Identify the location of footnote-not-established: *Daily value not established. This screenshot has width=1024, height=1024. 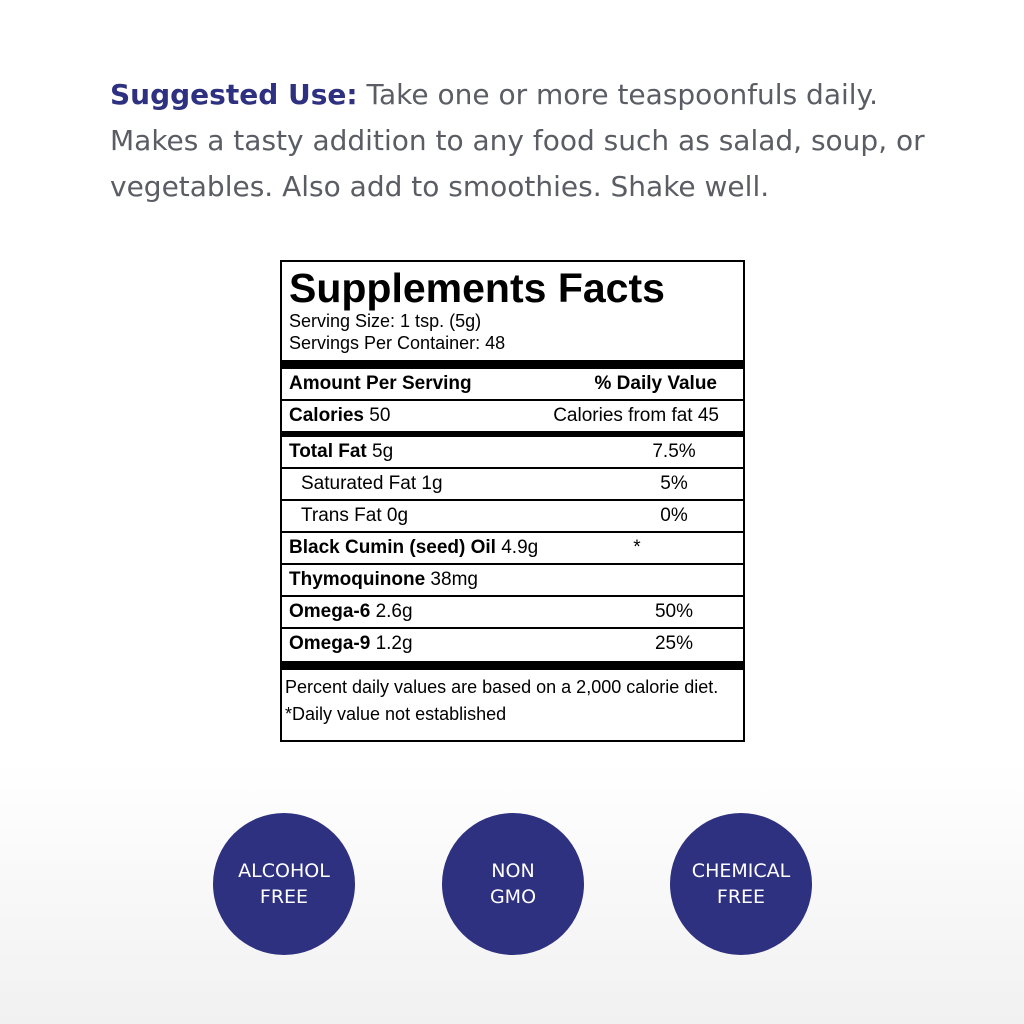
(396, 714).